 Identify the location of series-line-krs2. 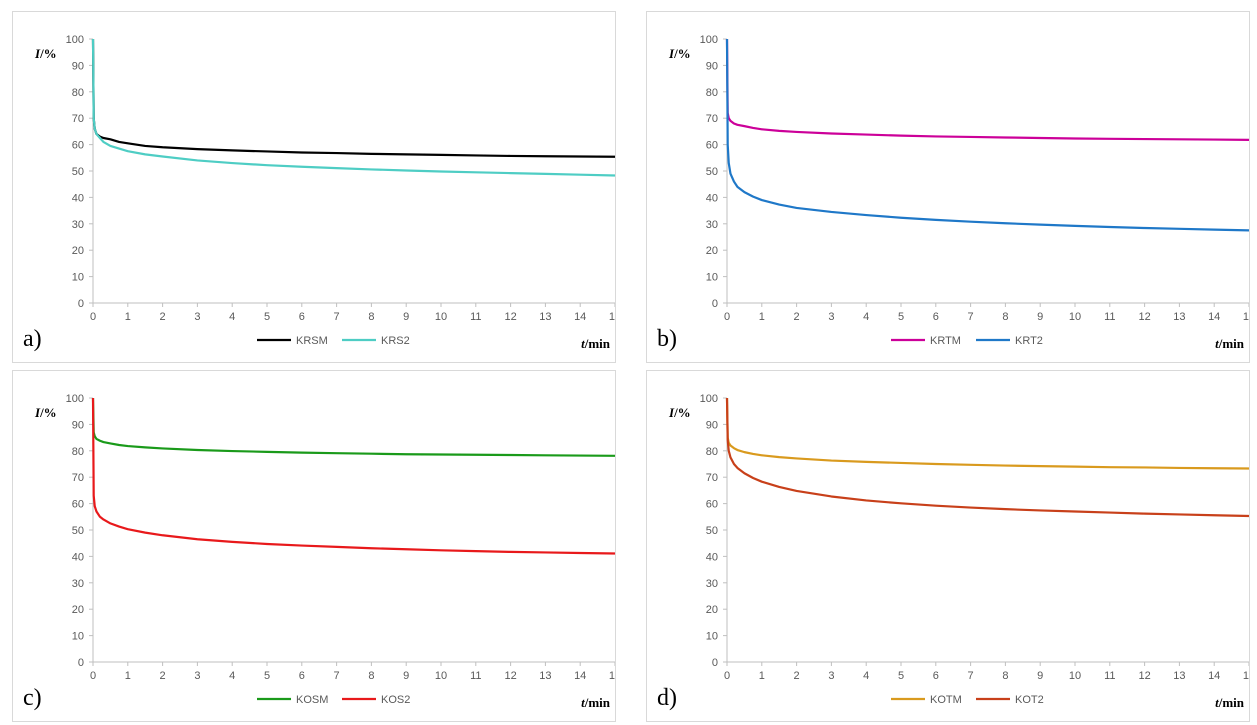
(353, 107).